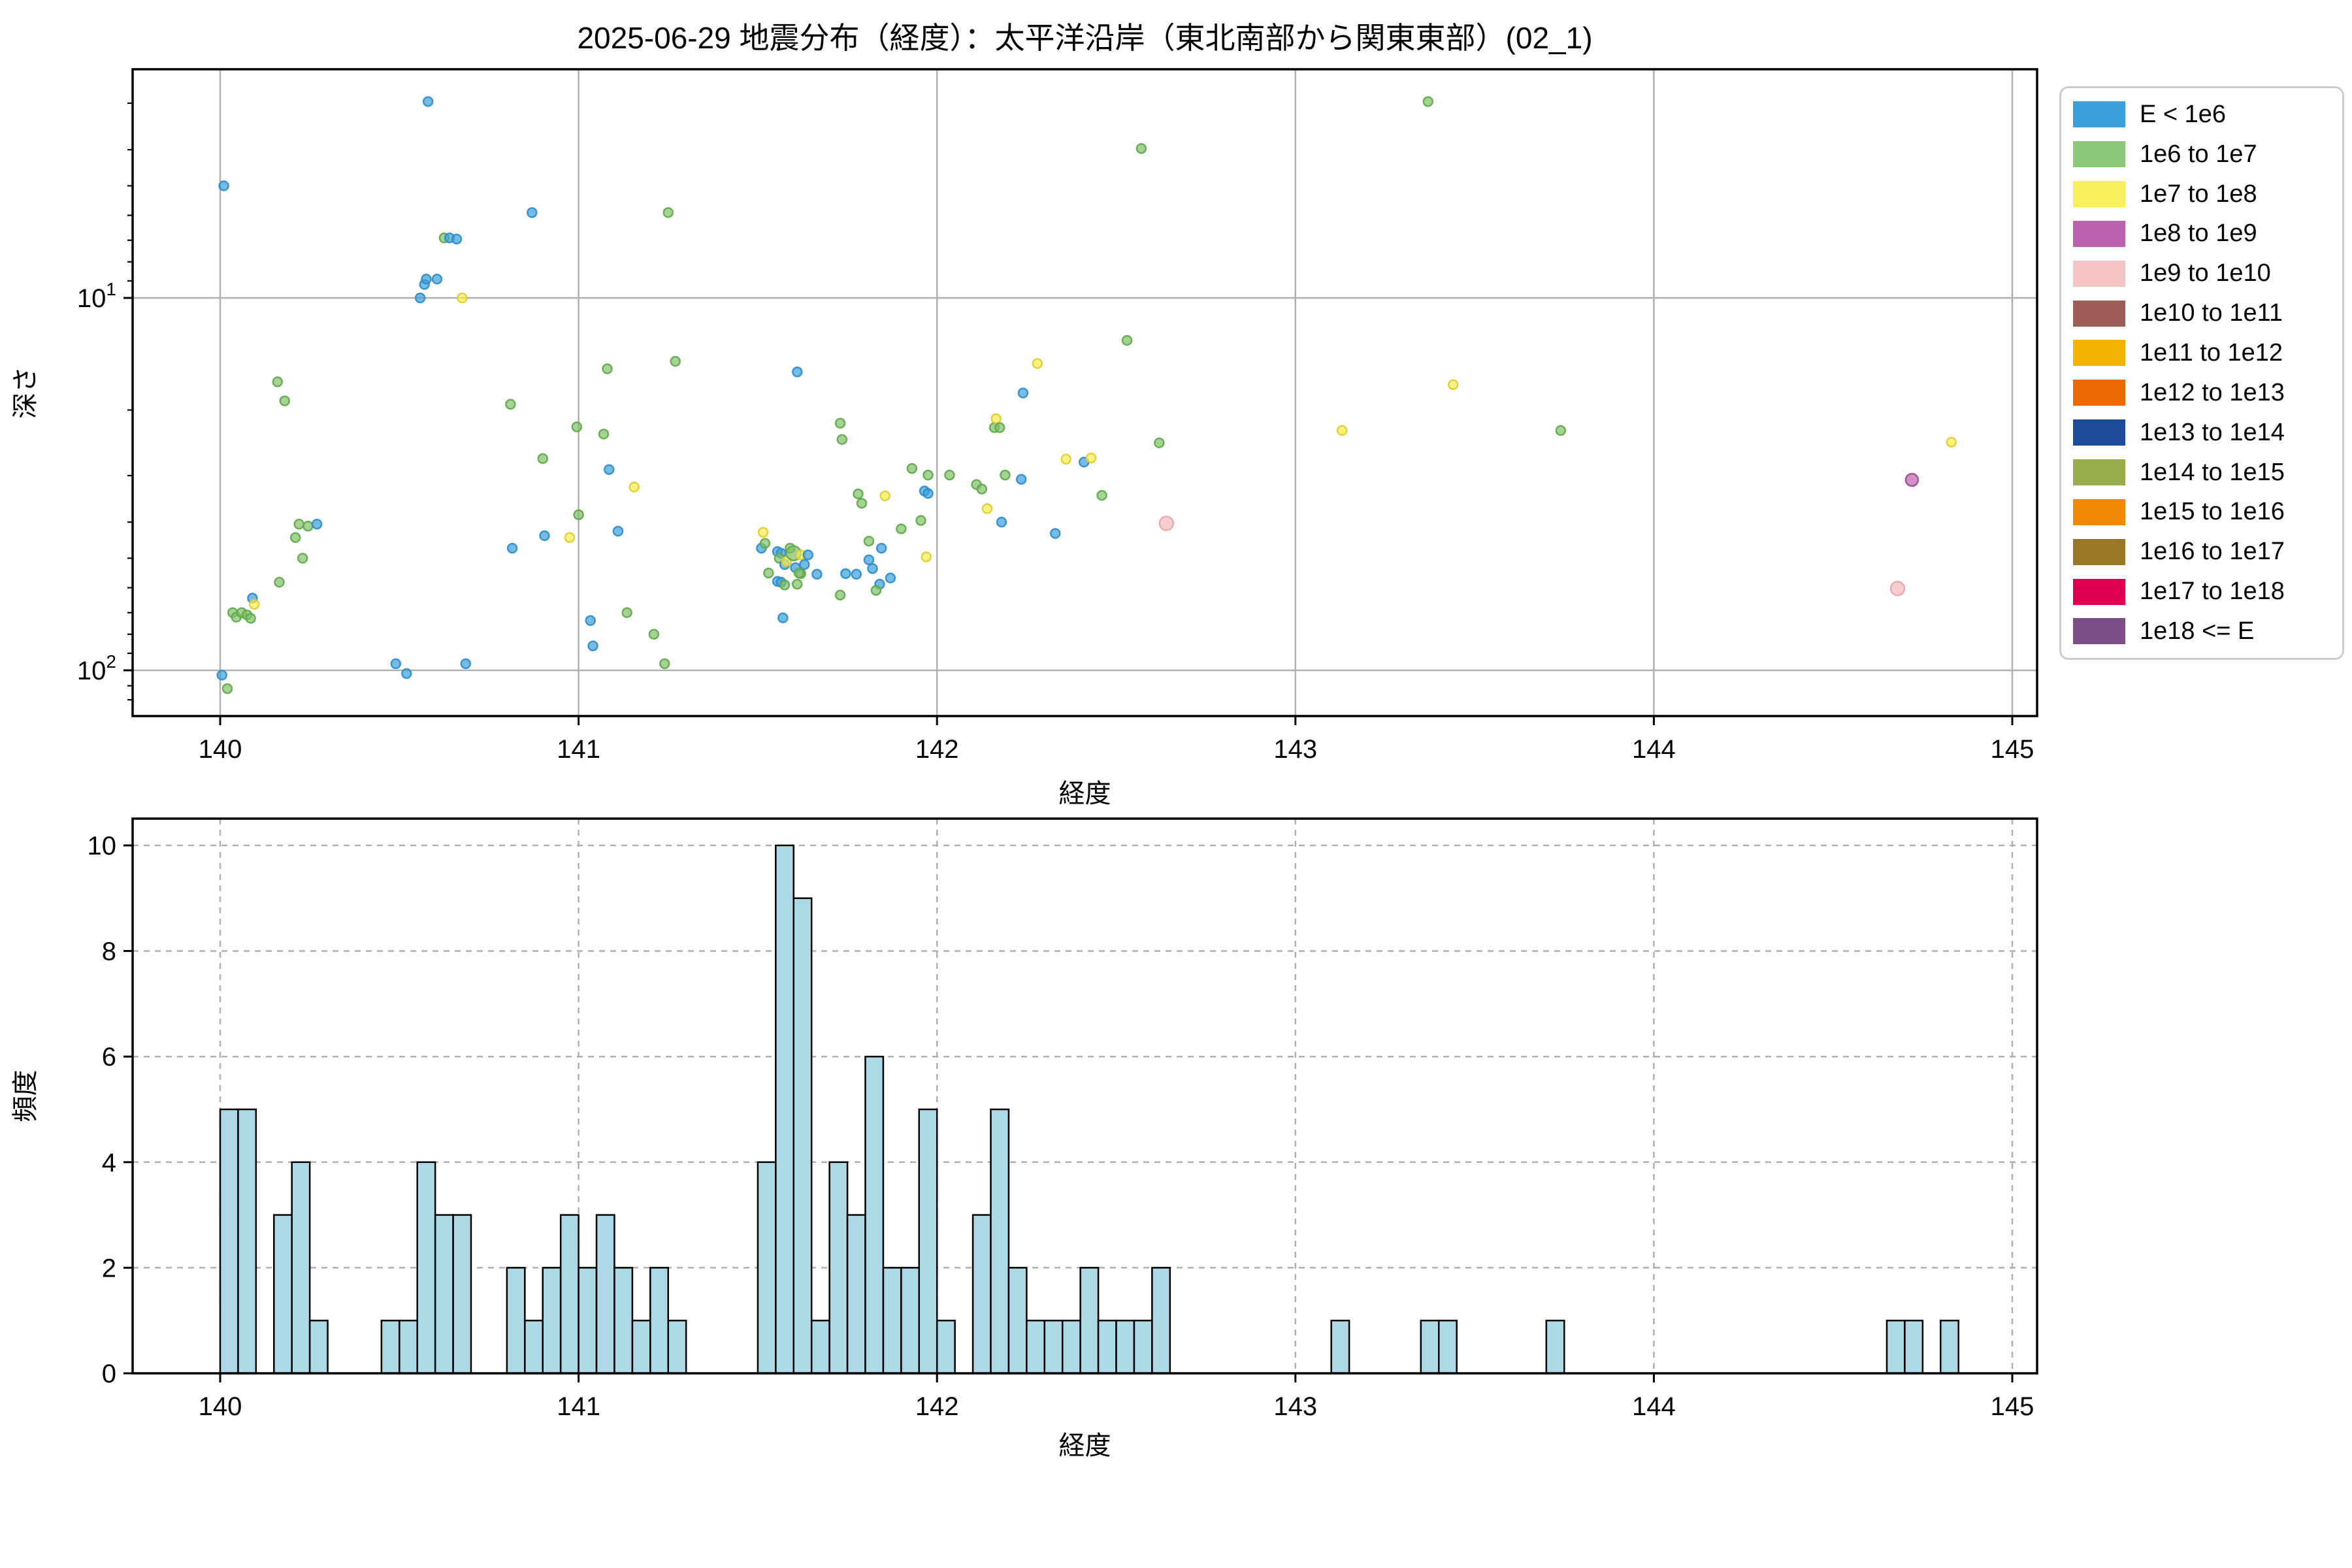  I want to click on legend-item: 1e15 to 1e16, so click(2201, 512).